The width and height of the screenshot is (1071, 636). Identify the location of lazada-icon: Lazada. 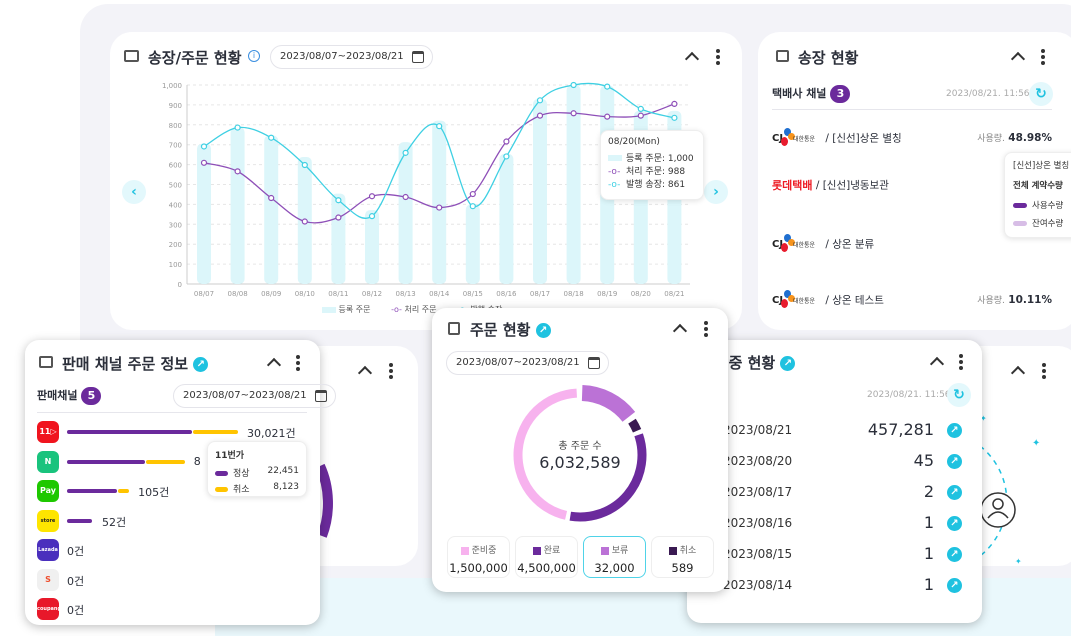
(48, 550).